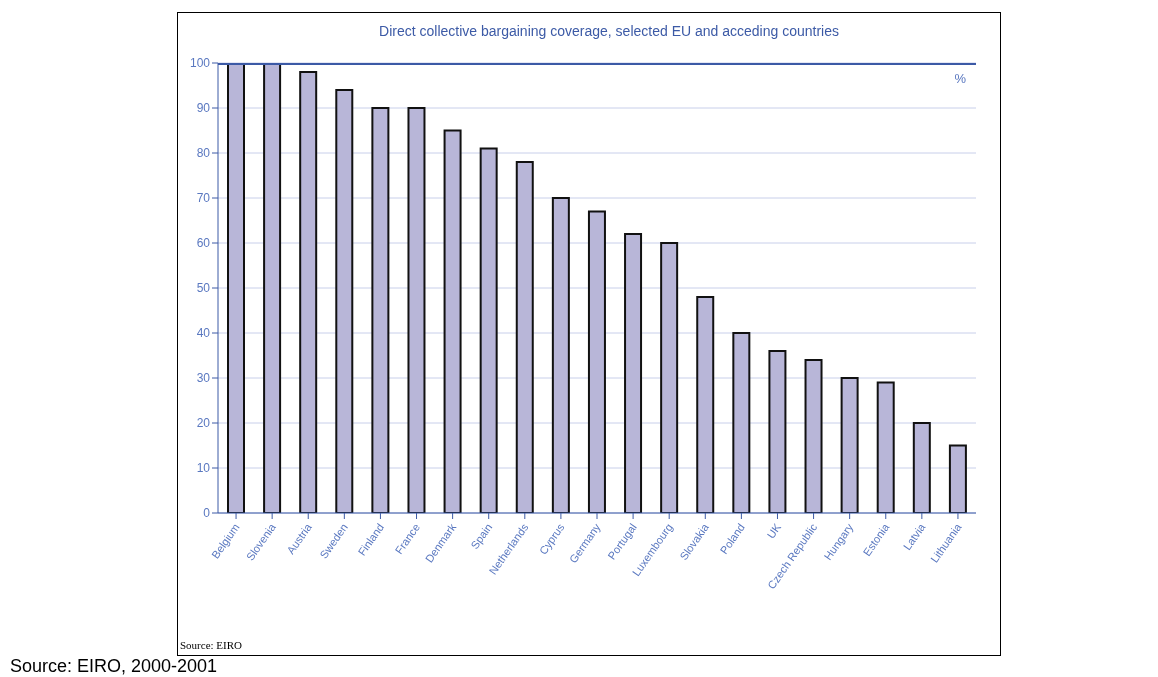  Describe the element at coordinates (203, 468) in the screenshot. I see `y-tick-label: 10` at that location.